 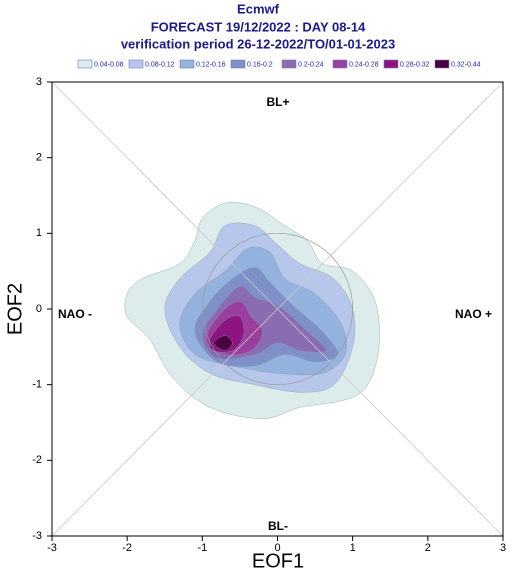 I want to click on x-tick-label: 1, so click(x=353, y=548).